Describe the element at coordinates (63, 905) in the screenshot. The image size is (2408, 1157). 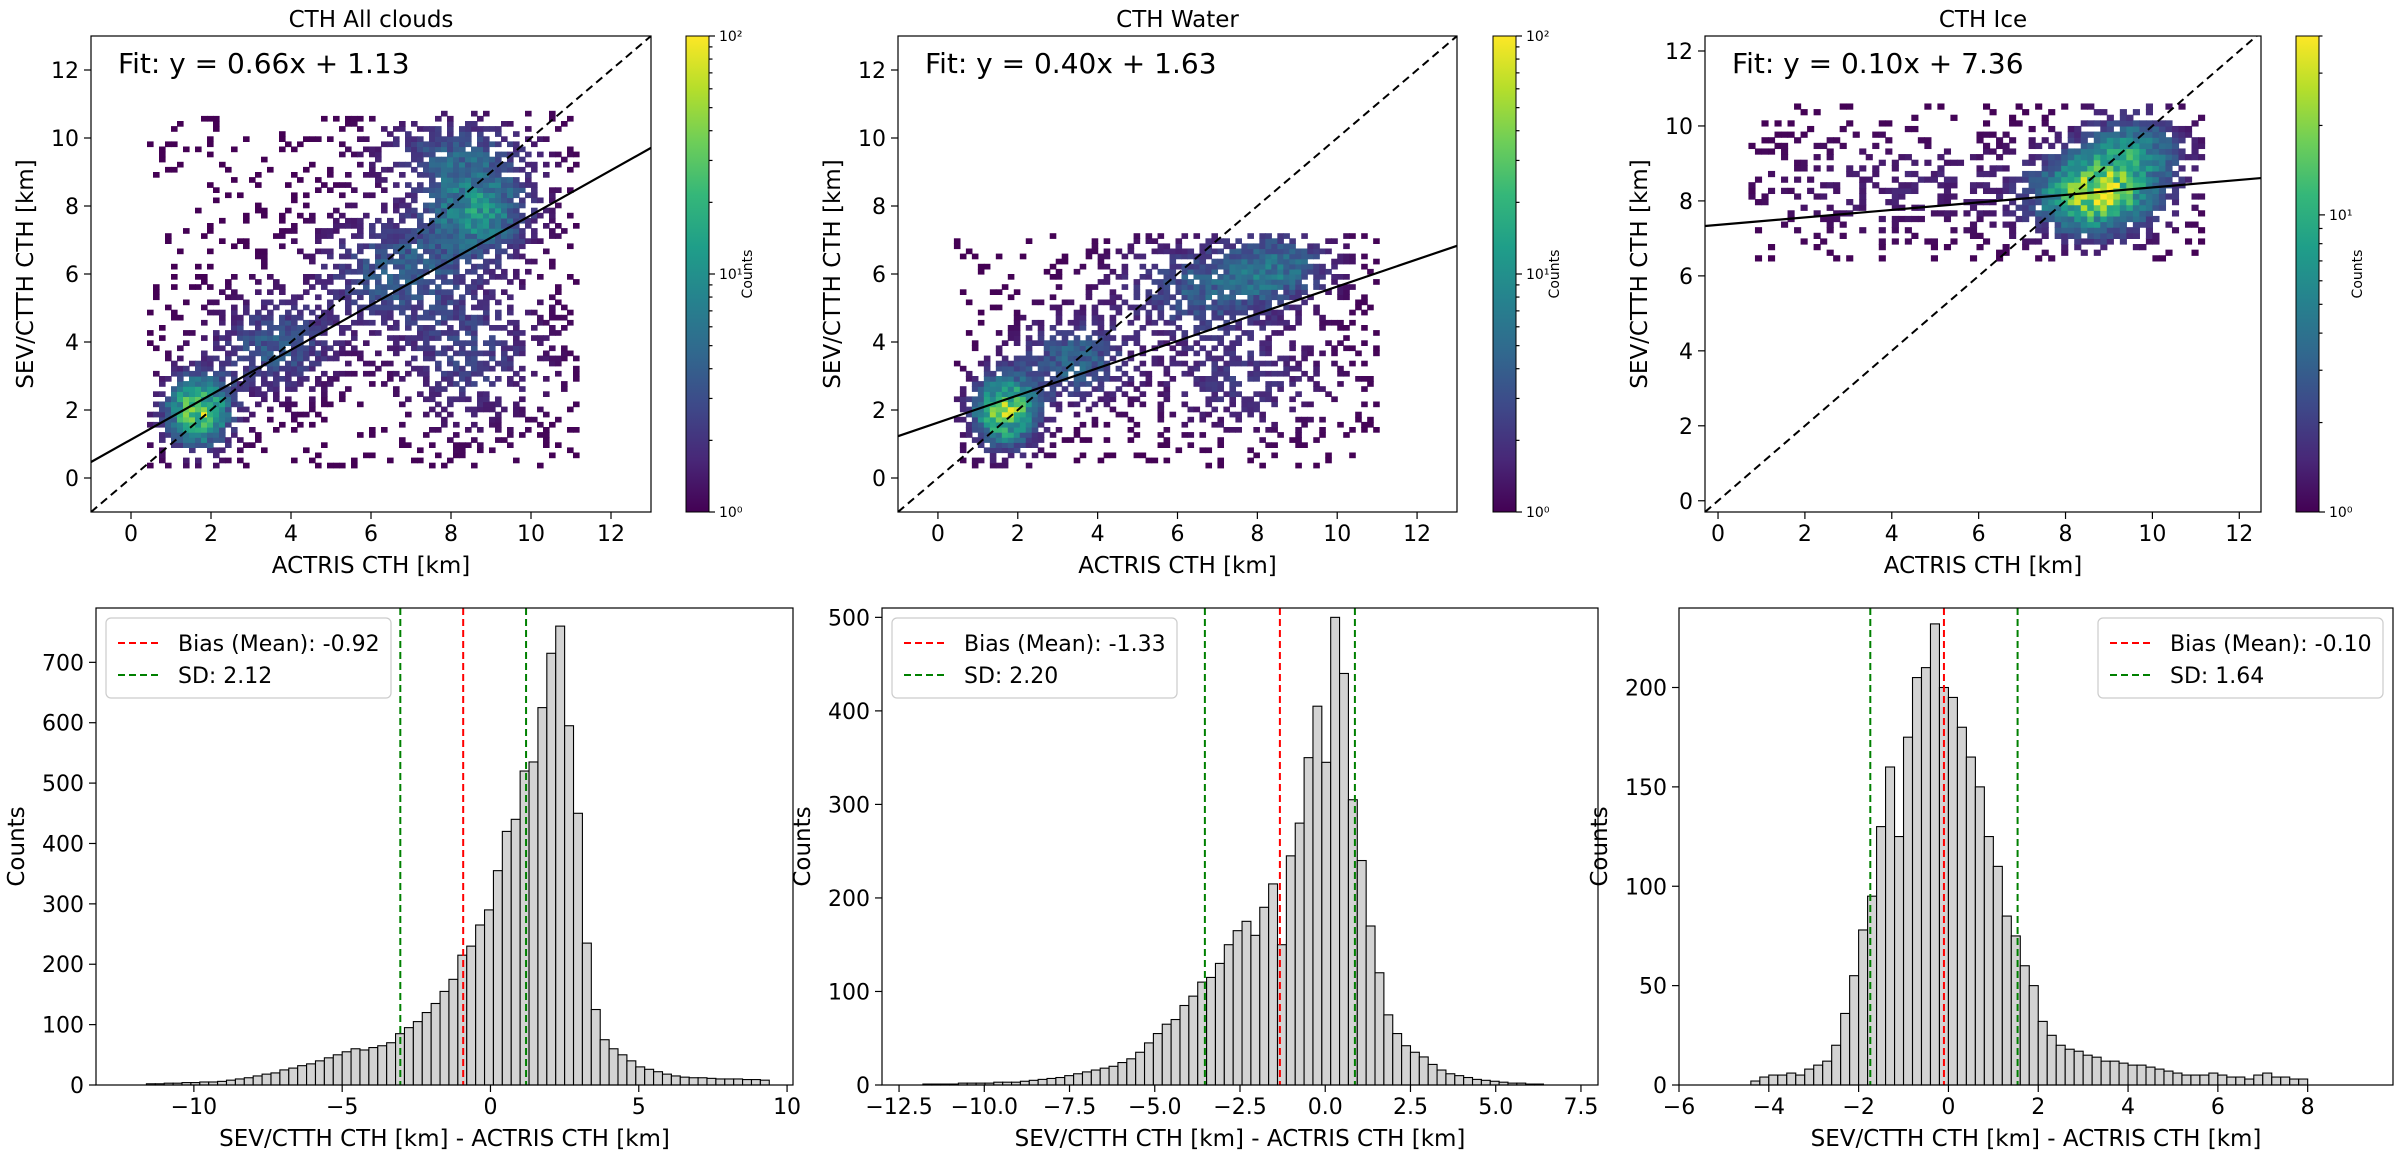
I see `y-tick-label: 300` at that location.